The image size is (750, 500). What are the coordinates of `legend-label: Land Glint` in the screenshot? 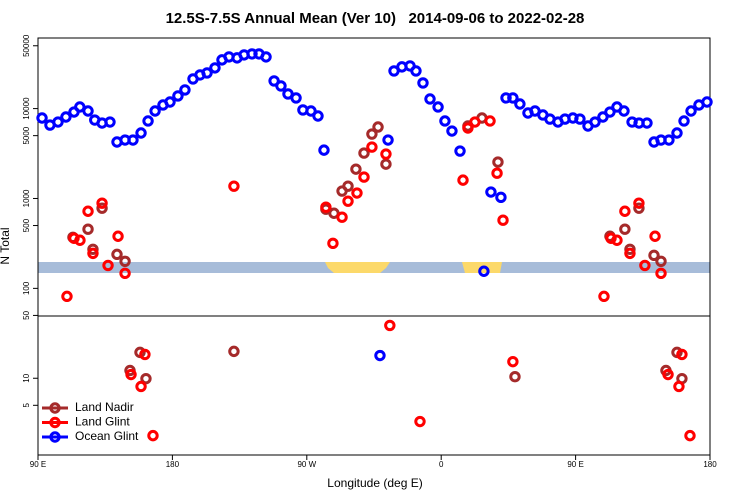 It's located at (102, 422).